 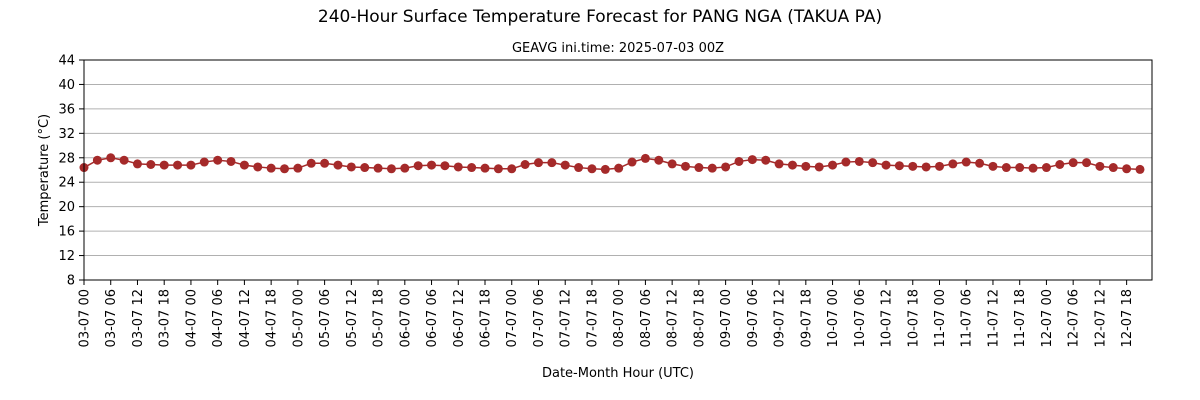 What do you see at coordinates (66, 61) in the screenshot?
I see `y-tick-label: 44` at bounding box center [66, 61].